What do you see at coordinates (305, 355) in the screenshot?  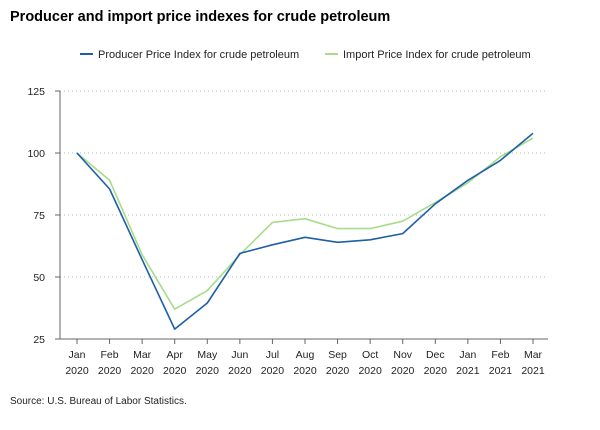 I see `x-tick-label-month: Aug` at bounding box center [305, 355].